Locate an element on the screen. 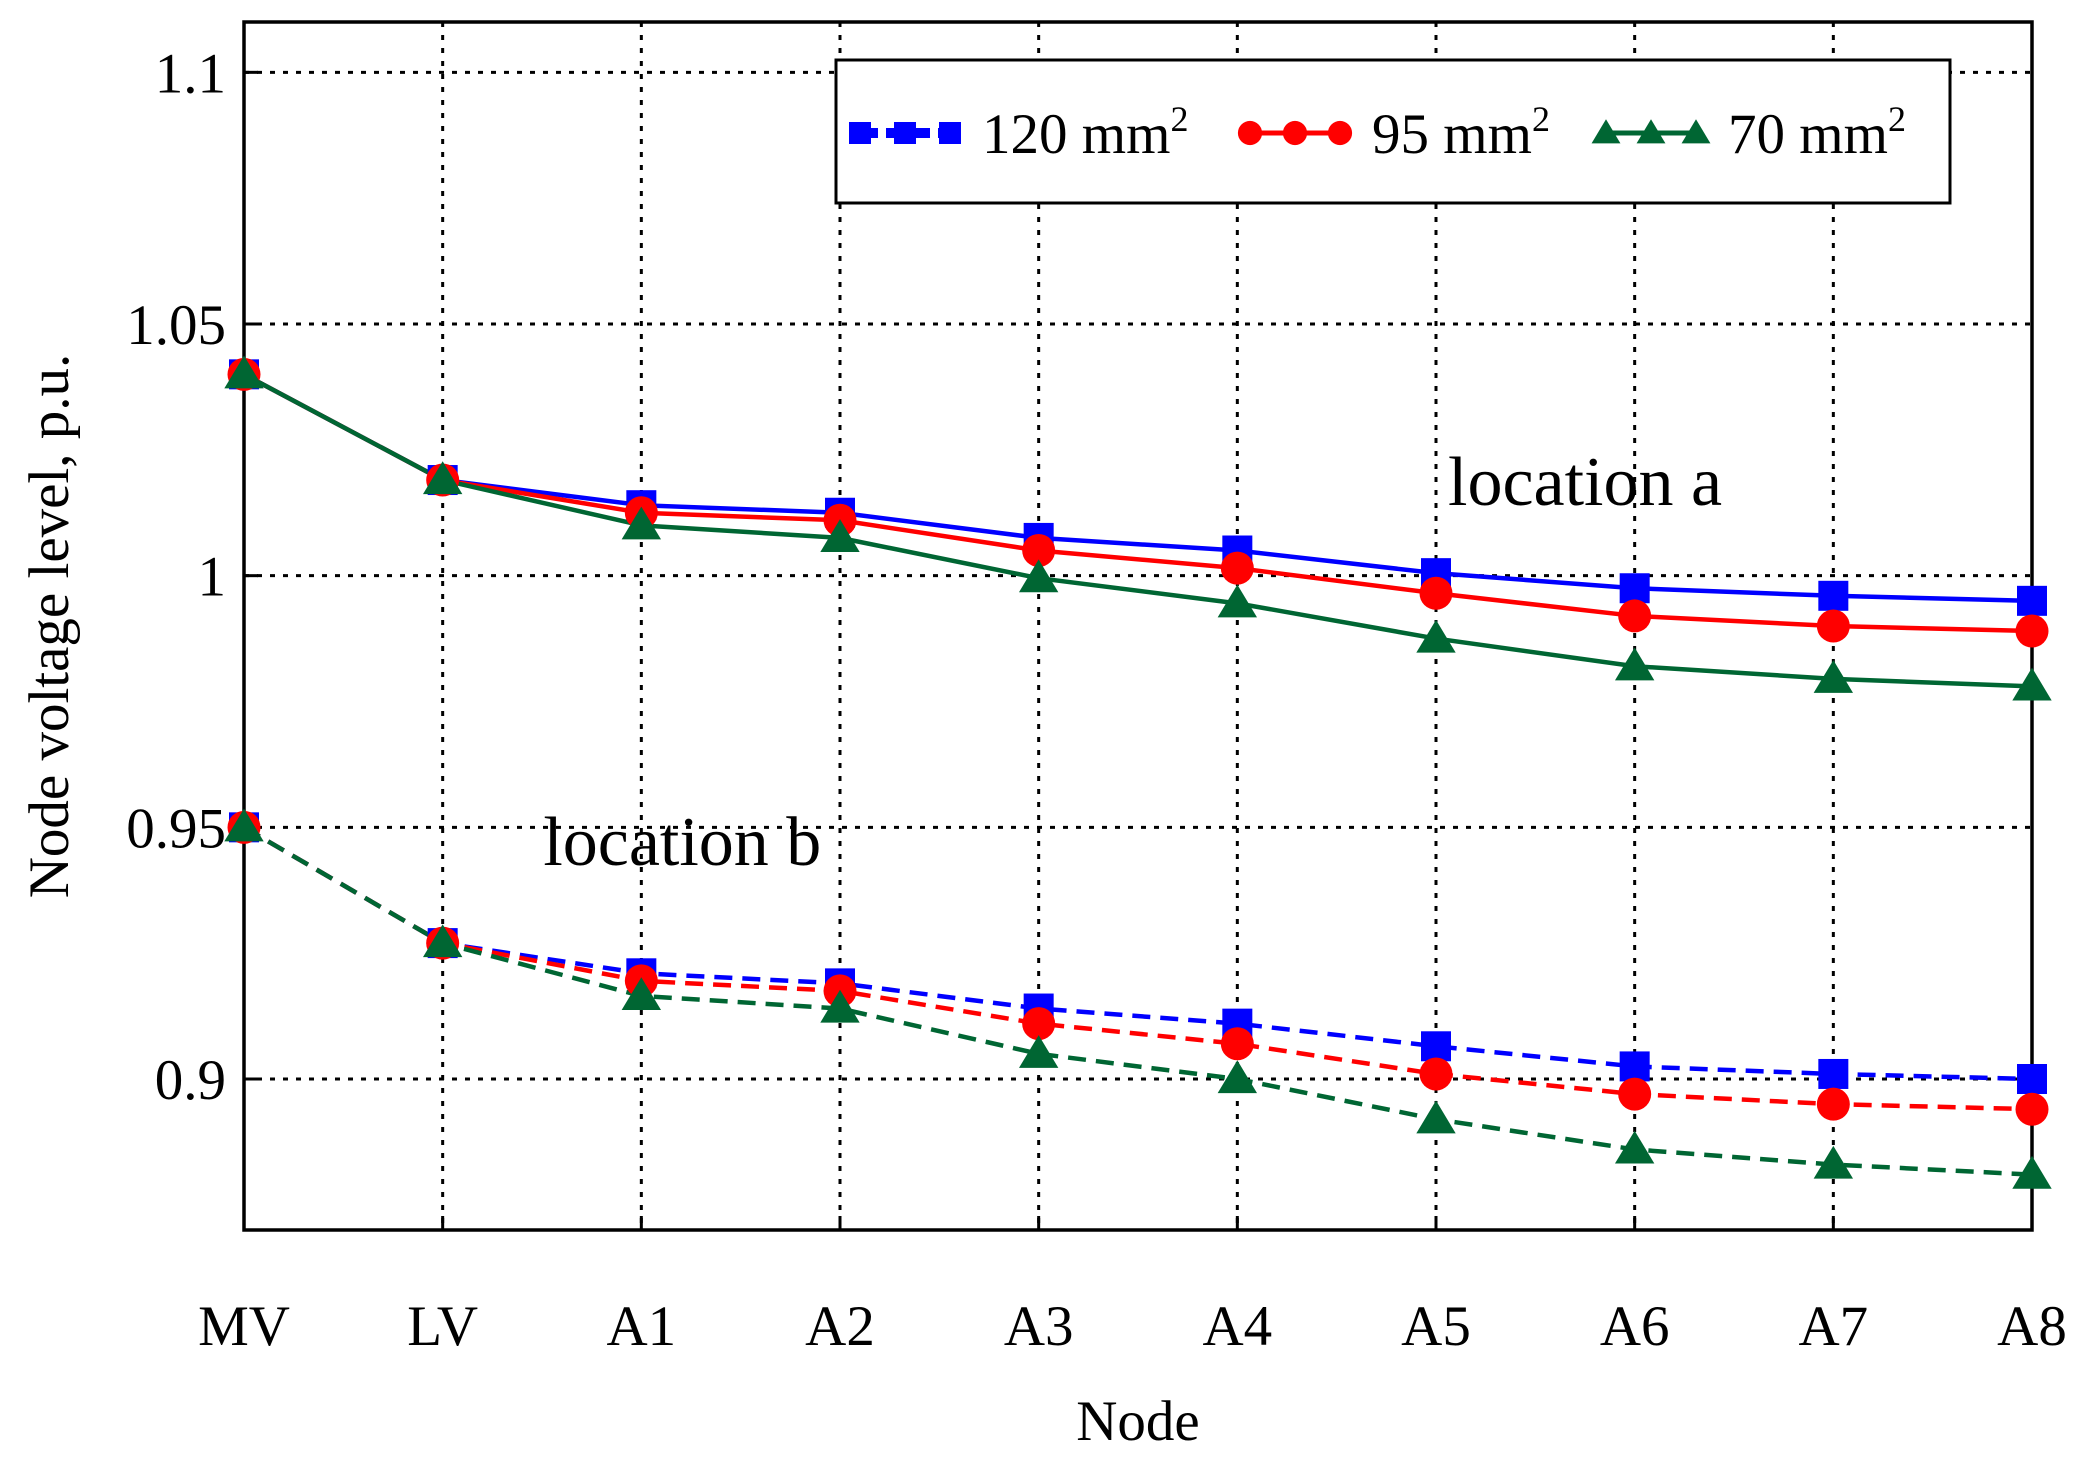  y-axis-ticks: 0.9 0.95 1 1.05 1.1 is located at coordinates (192, 577).